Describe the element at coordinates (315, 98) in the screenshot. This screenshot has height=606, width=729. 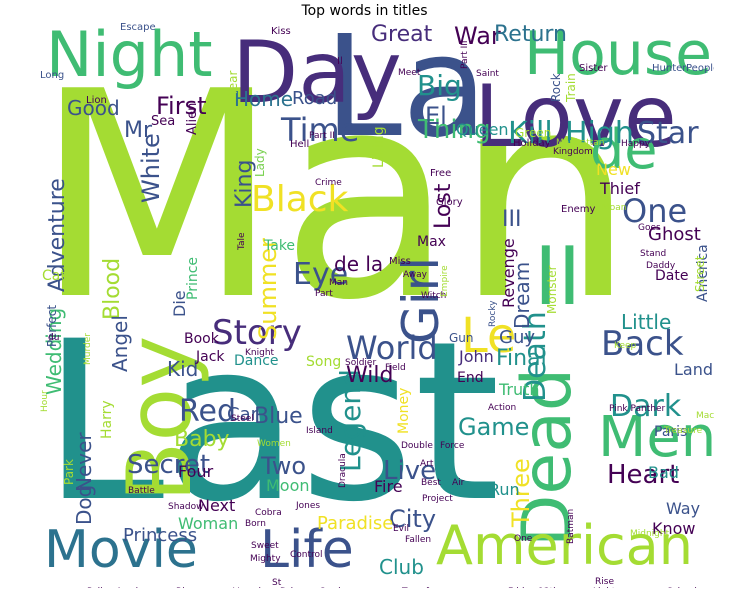
I see `cloud-word: Road` at that location.